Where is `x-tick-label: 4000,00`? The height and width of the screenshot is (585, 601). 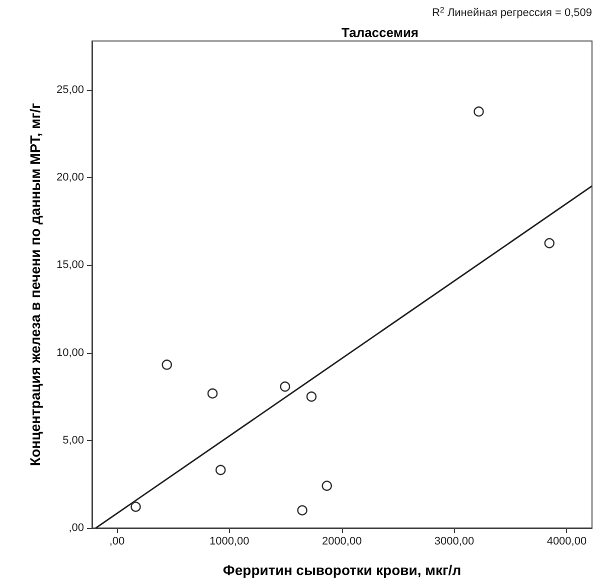 x-tick-label: 4000,00 is located at coordinates (566, 542).